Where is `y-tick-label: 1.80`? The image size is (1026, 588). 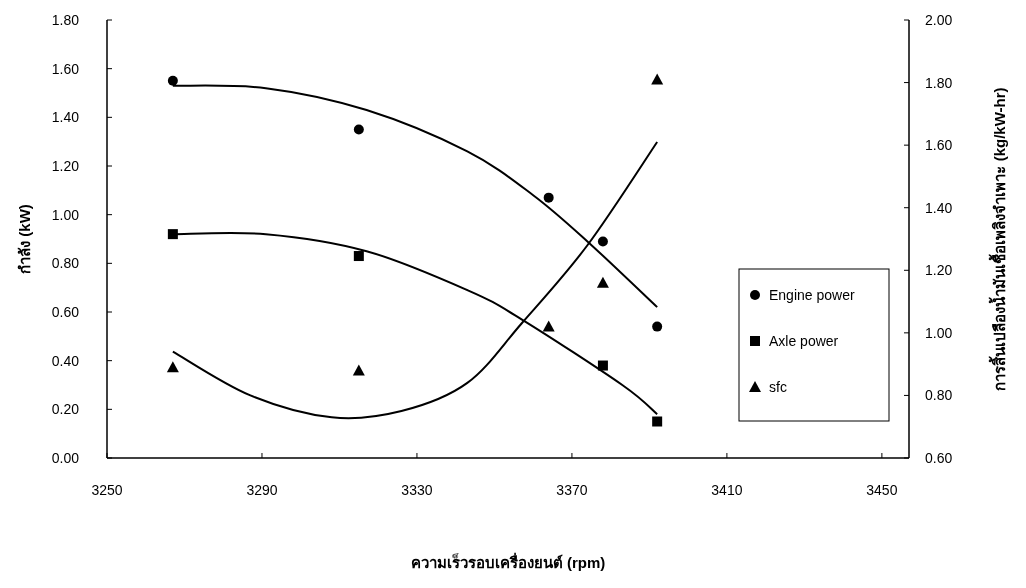 y-tick-label: 1.80 is located at coordinates (65, 20).